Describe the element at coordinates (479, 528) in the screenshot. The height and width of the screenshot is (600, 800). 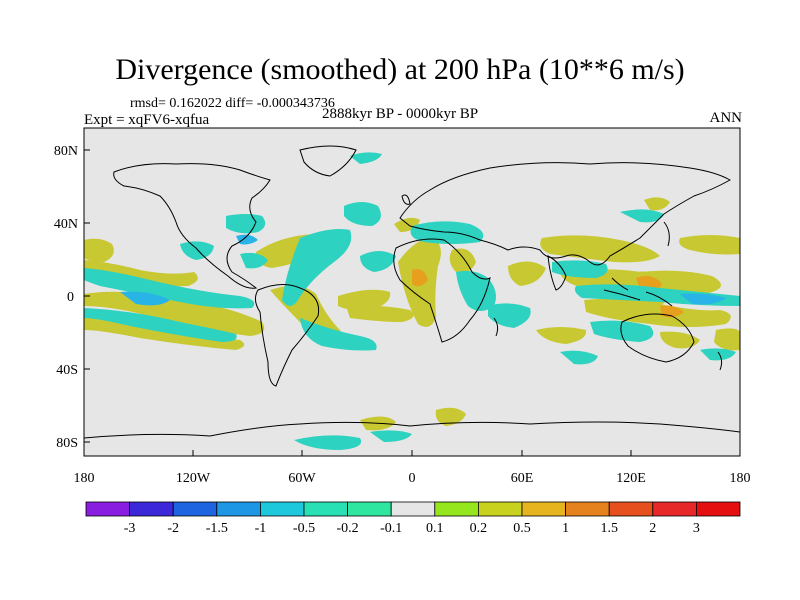
I see `colorbar-label: 0.2` at that location.